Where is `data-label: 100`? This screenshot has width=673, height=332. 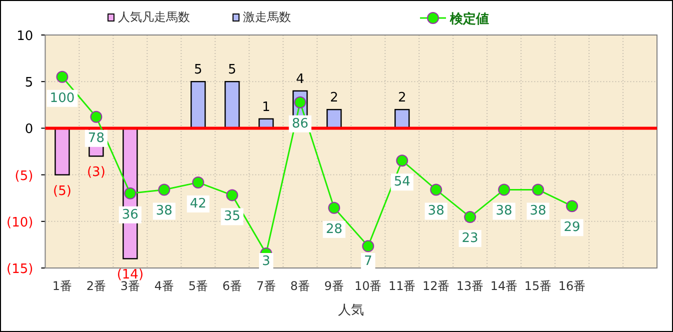 data-label: 100 is located at coordinates (62, 98).